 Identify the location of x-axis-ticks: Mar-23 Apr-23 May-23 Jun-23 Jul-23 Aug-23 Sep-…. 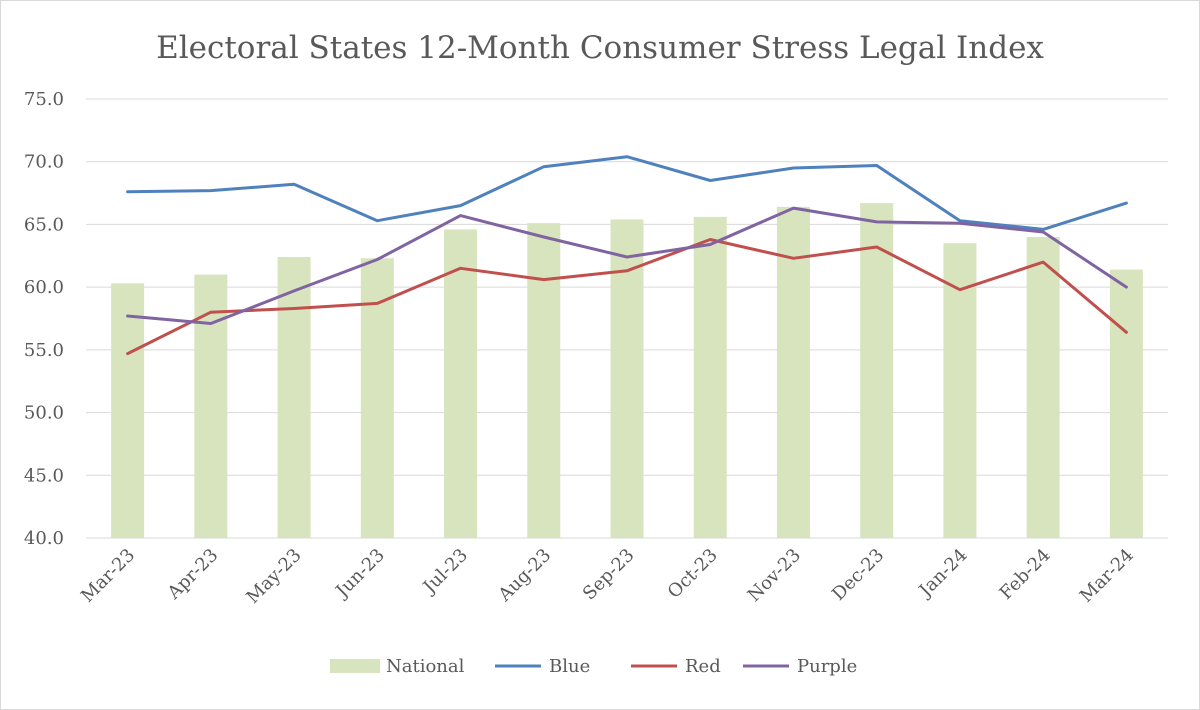
(607, 576).